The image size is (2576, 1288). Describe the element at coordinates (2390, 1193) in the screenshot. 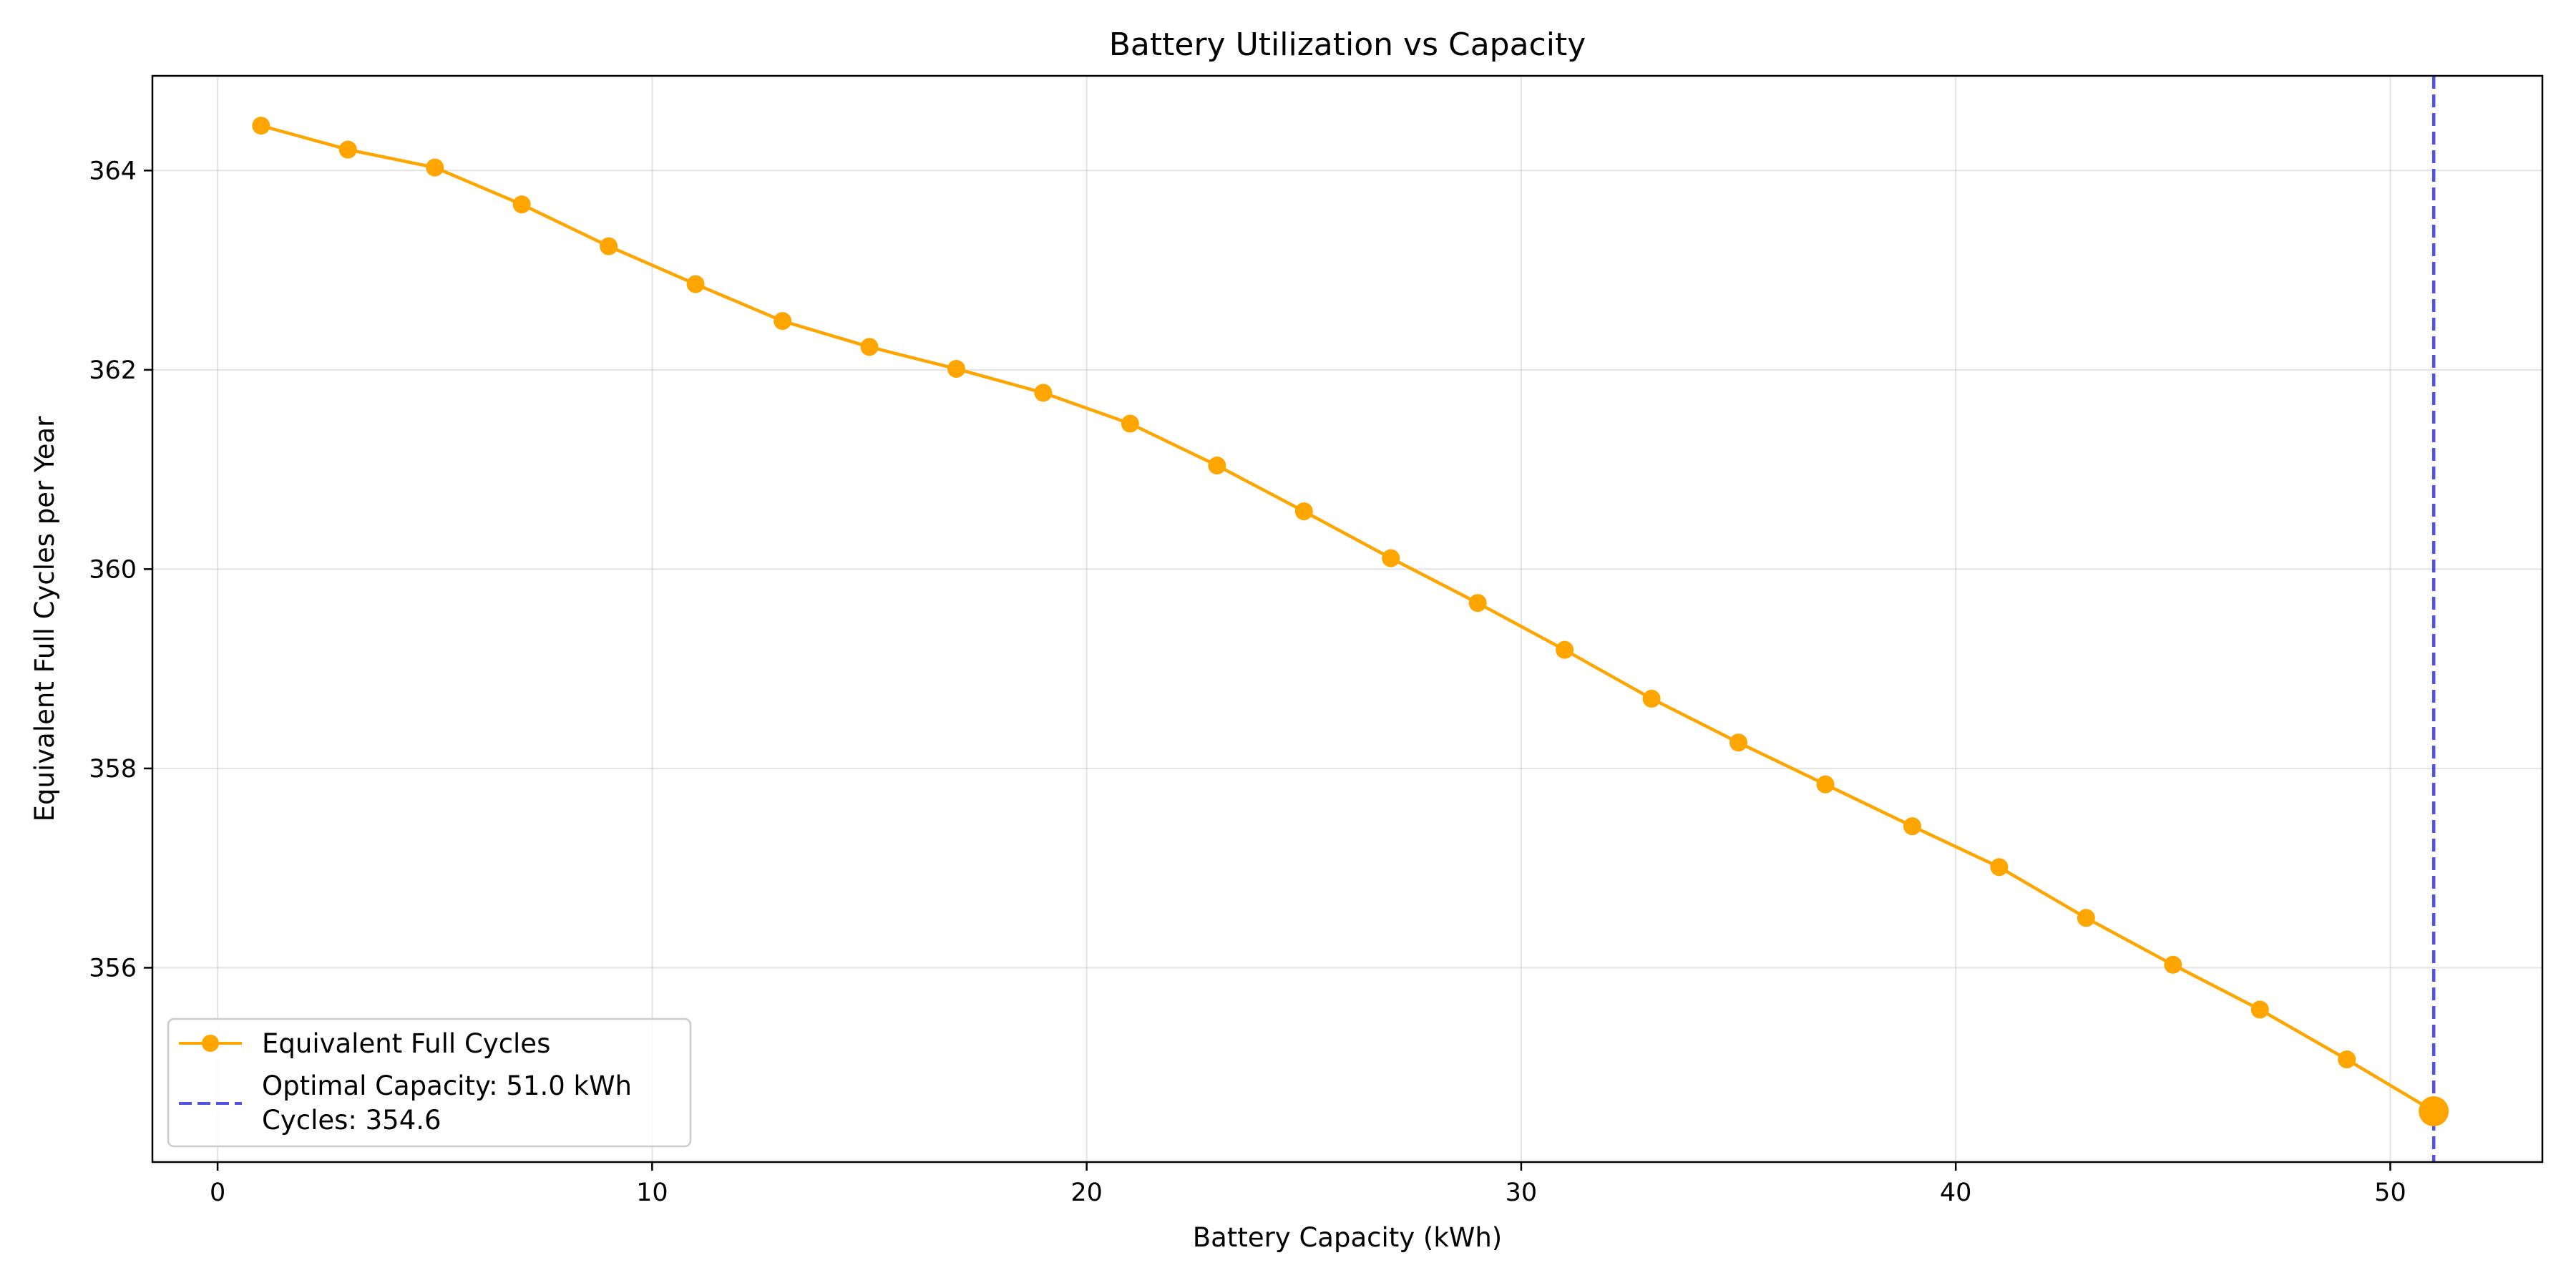

I see `x-tick-label-5: 50` at that location.